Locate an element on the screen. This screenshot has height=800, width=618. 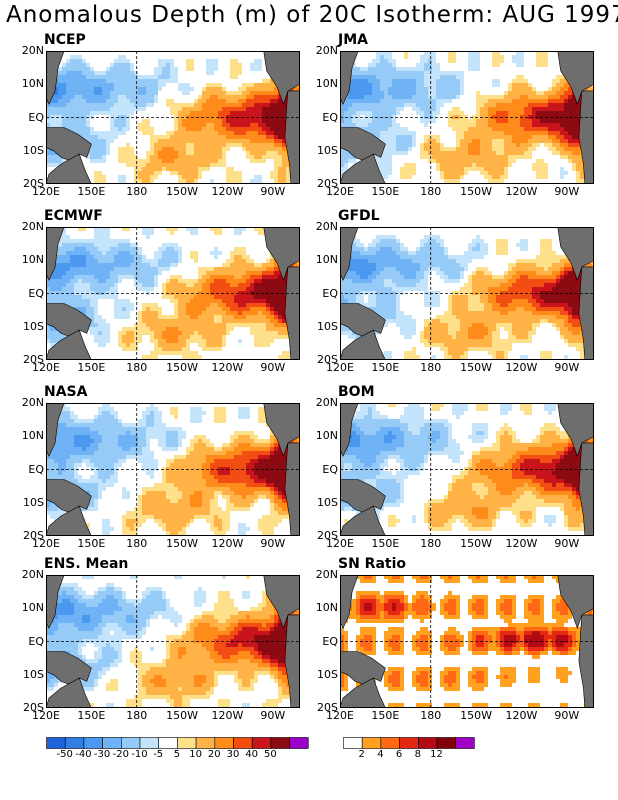
sn-colorbar-label: 2 is located at coordinates (361, 754).